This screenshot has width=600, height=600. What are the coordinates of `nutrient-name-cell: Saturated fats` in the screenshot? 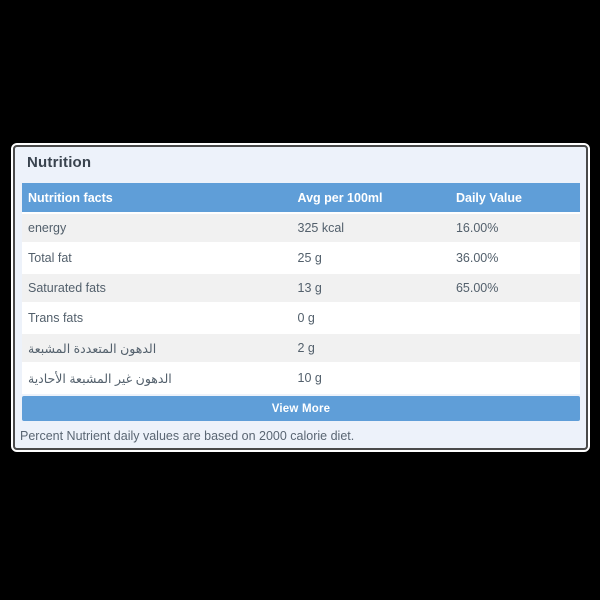 It's located at (157, 289).